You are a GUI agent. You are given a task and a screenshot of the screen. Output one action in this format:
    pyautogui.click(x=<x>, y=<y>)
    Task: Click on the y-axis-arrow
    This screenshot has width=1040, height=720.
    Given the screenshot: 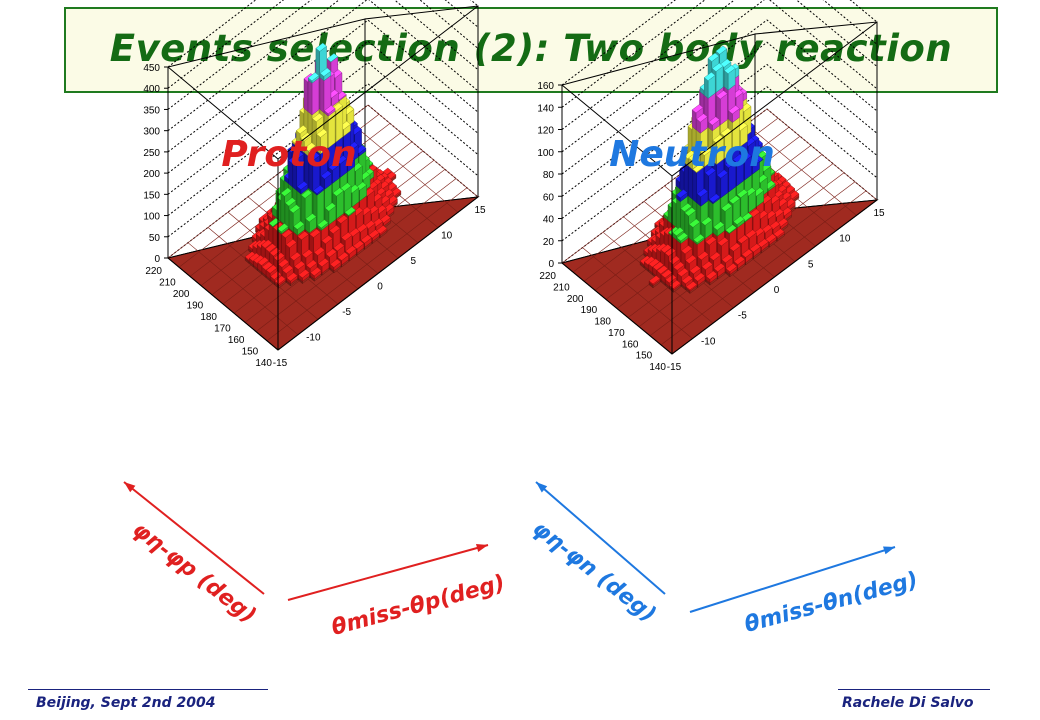 What is the action you would take?
    pyautogui.click(x=194, y=538)
    